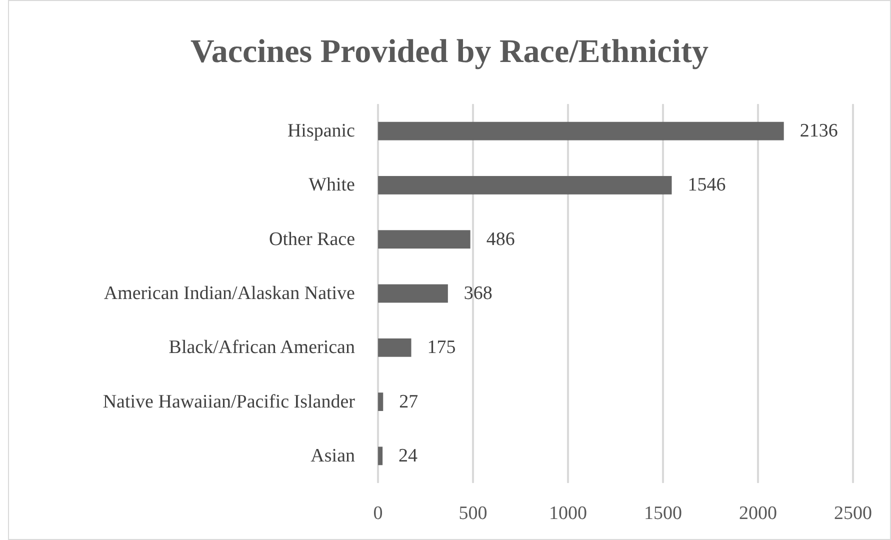 The width and height of the screenshot is (891, 540). What do you see at coordinates (321, 131) in the screenshot?
I see `y-tick-label: Hispanic` at bounding box center [321, 131].